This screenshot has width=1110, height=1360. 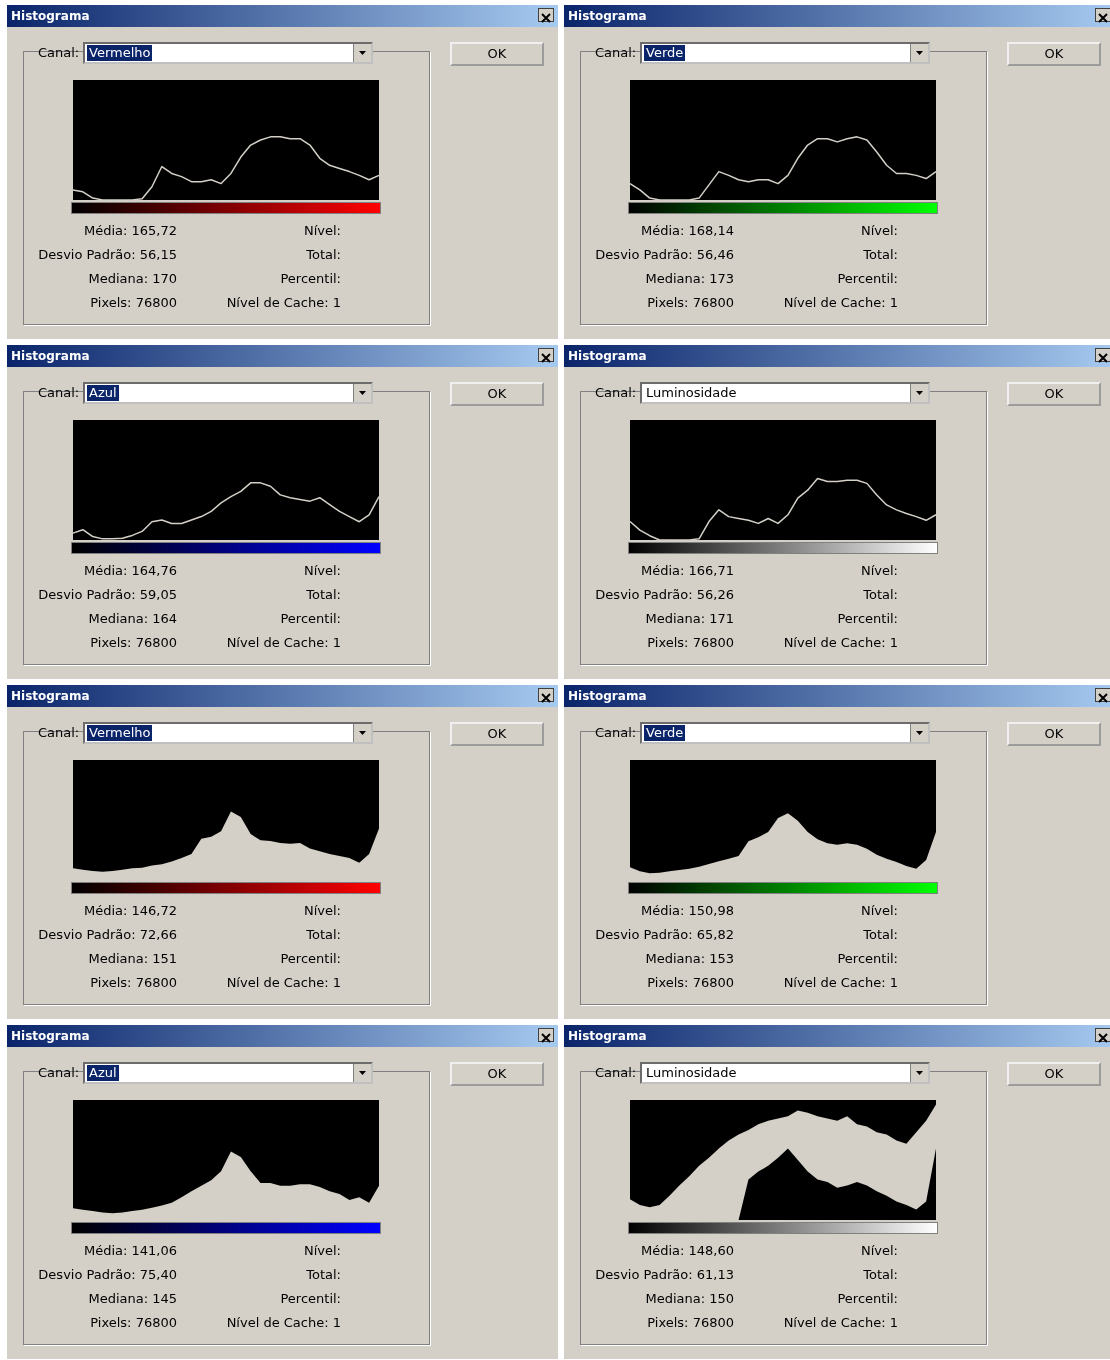 I want to click on text: Mediana: 173, so click(x=689, y=278).